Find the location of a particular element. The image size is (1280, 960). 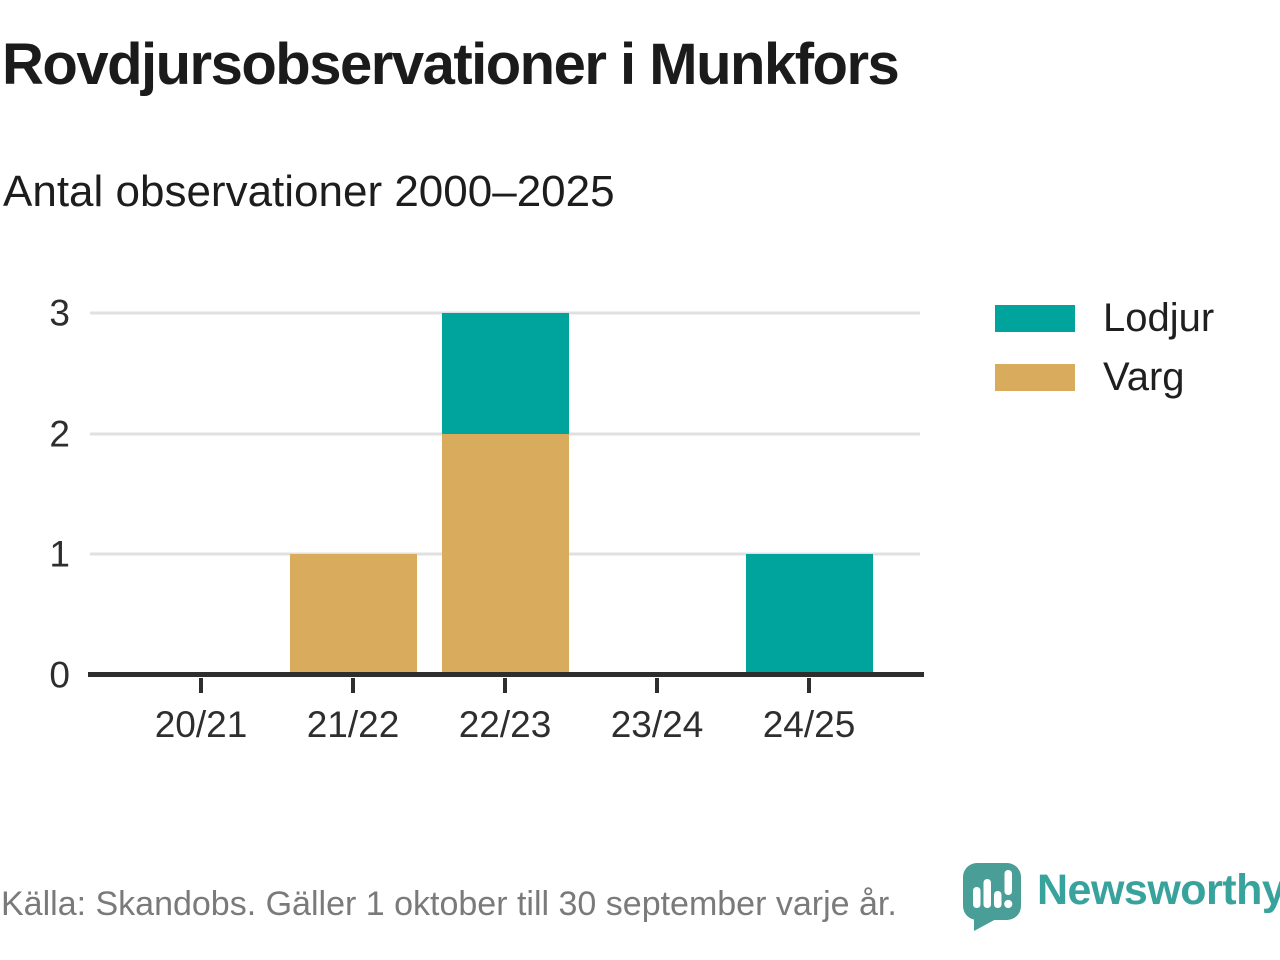

x-axis-tick-label: 20/21 is located at coordinates (201, 724).